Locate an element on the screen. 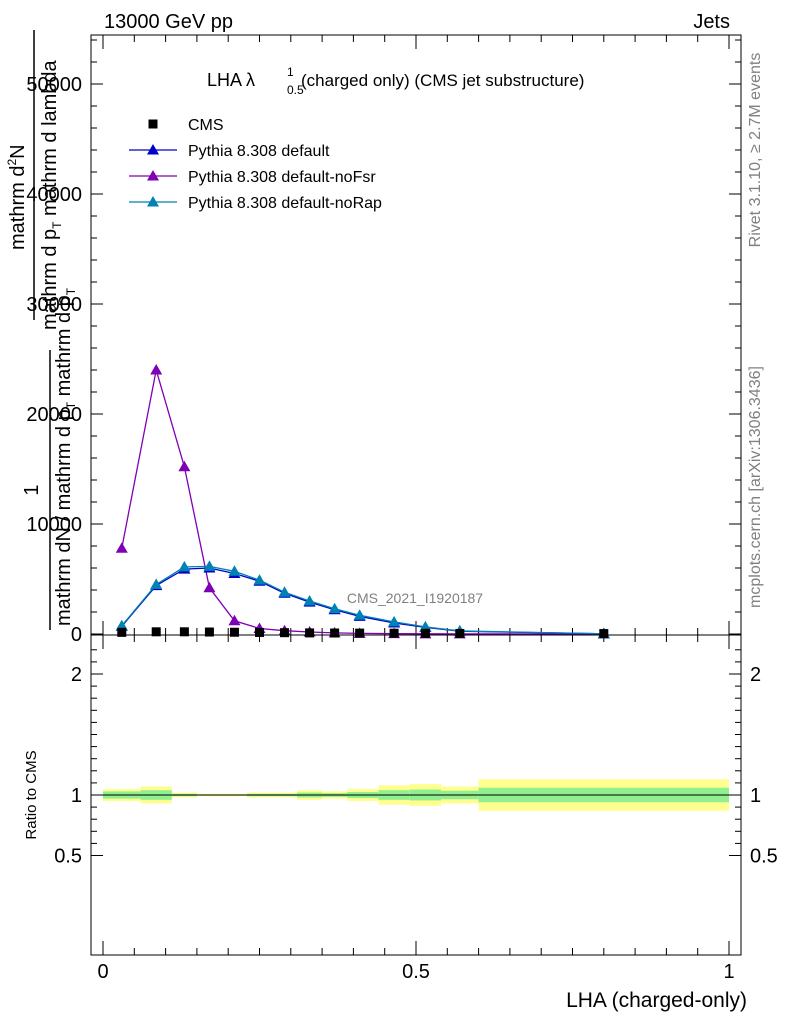 The height and width of the screenshot is (1024, 786). process-label: Jets is located at coordinates (711, 22).